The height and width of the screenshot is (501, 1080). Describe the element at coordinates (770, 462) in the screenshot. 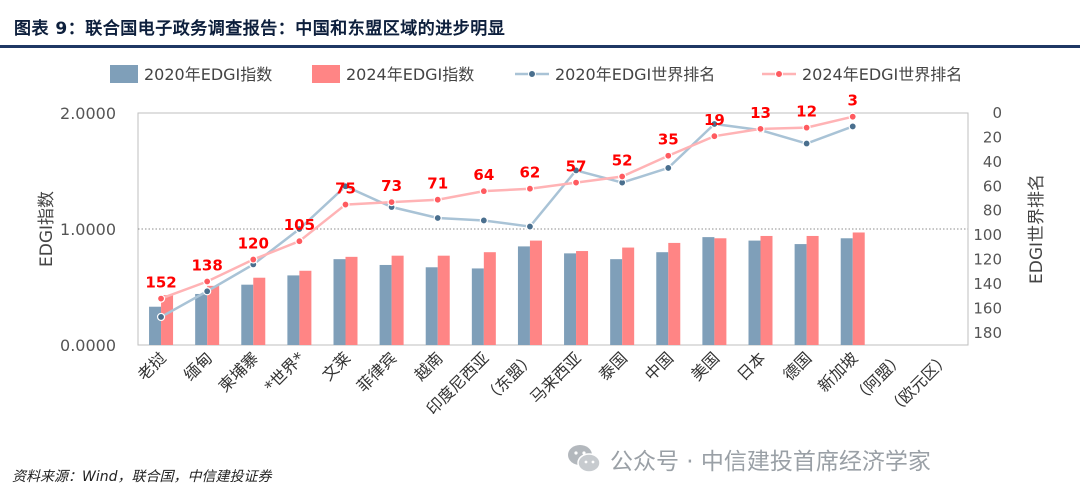

I see `watermark-text: 公众号 · 中信建投首席经济学家` at that location.